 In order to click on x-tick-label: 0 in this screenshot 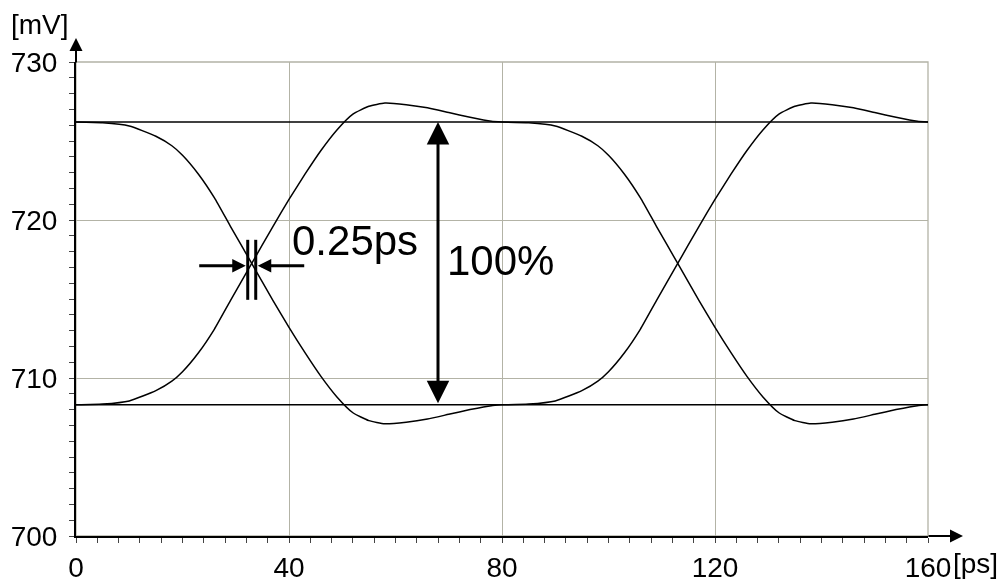, I will do `click(76, 567)`.